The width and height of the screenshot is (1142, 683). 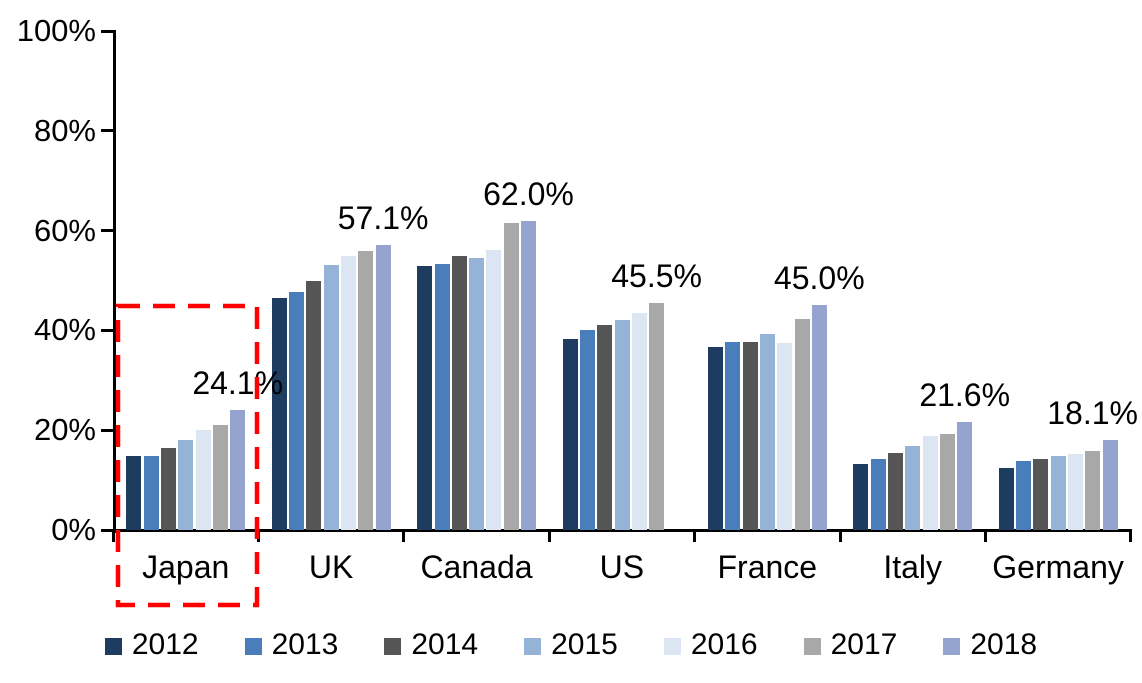 I want to click on bar-germany-2016, so click(x=1075, y=491).